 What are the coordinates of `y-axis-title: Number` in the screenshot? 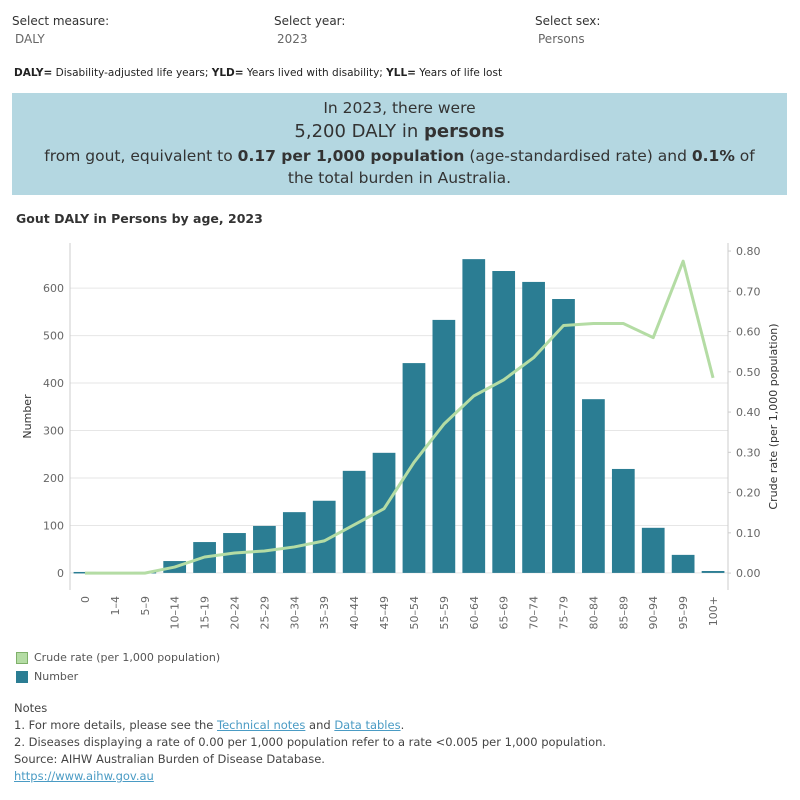 It's located at (27, 416).